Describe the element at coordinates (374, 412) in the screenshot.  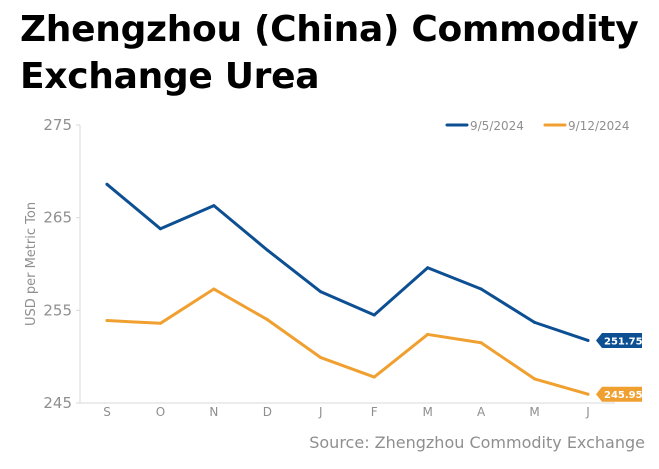
I see `x-tick-label: F` at that location.